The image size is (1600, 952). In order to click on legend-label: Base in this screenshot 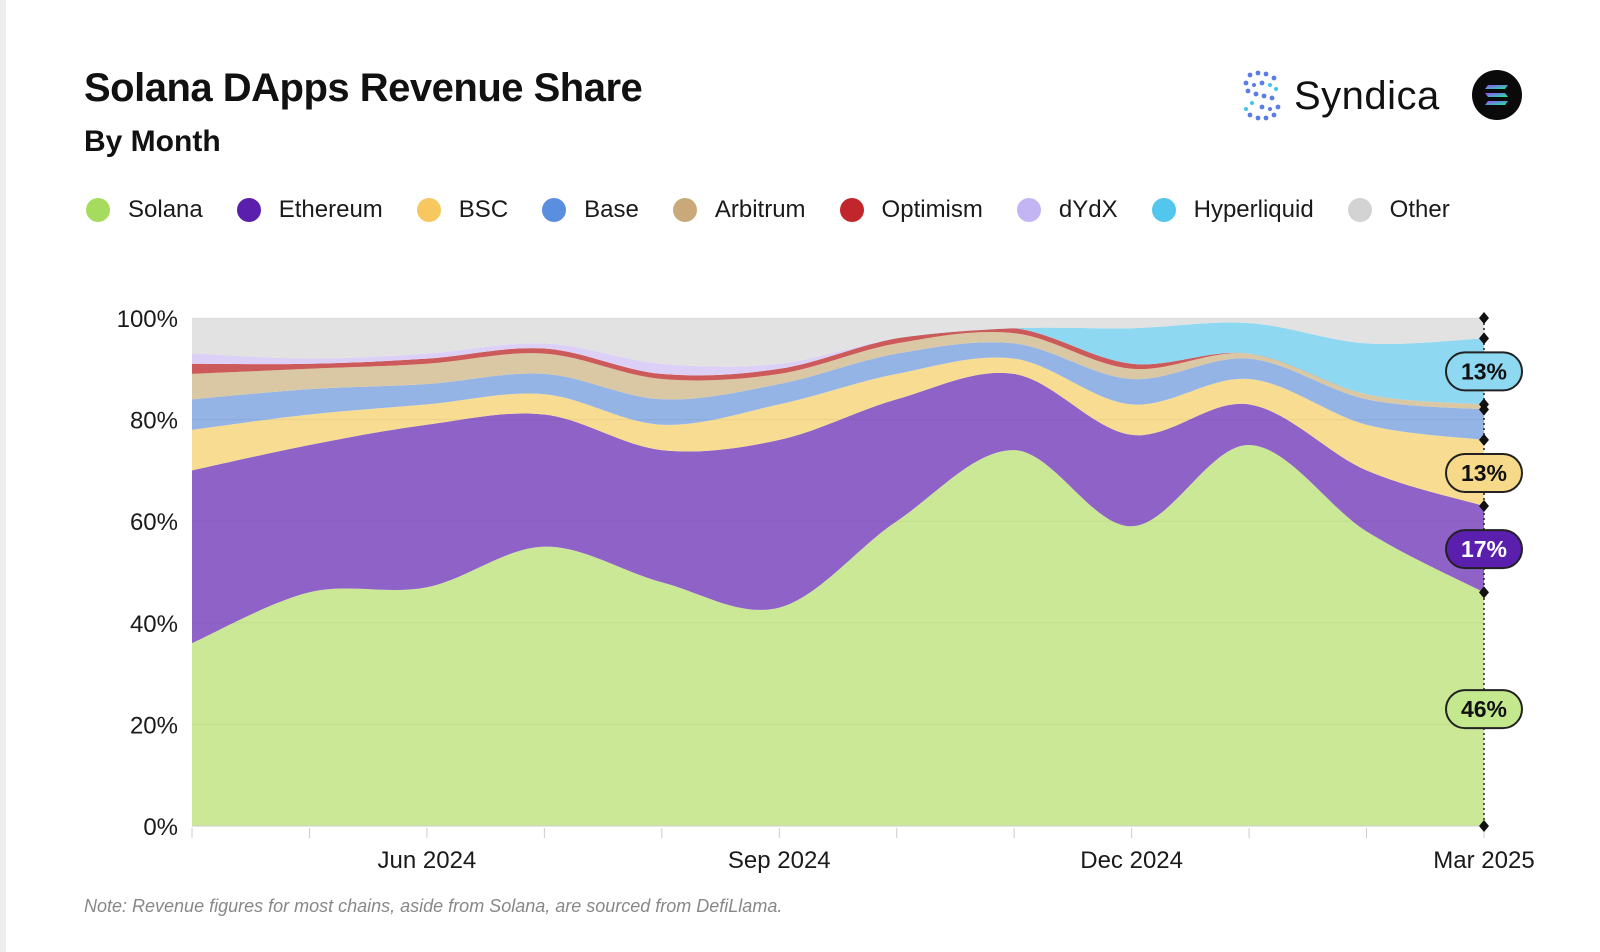, I will do `click(611, 209)`.